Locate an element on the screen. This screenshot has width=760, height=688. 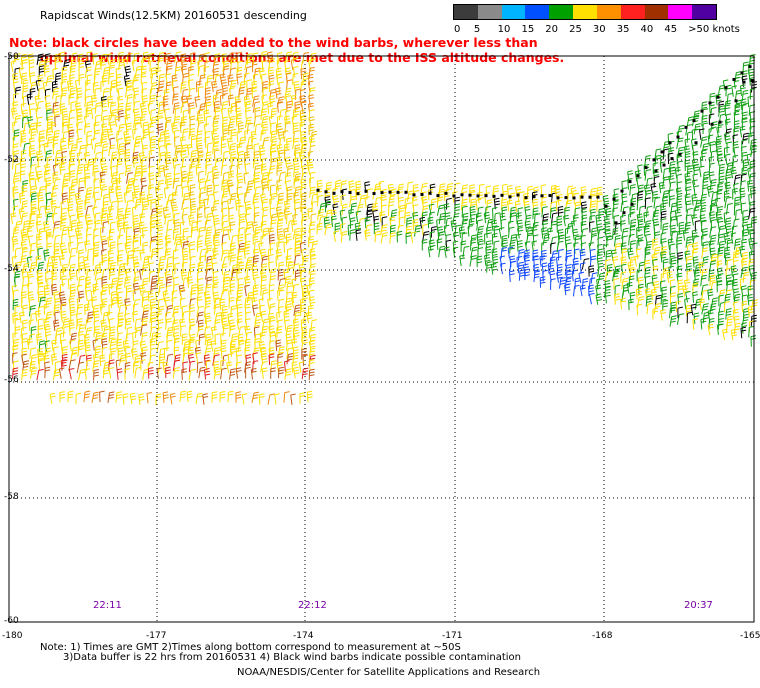
scale-swatch is located at coordinates (466, 12).